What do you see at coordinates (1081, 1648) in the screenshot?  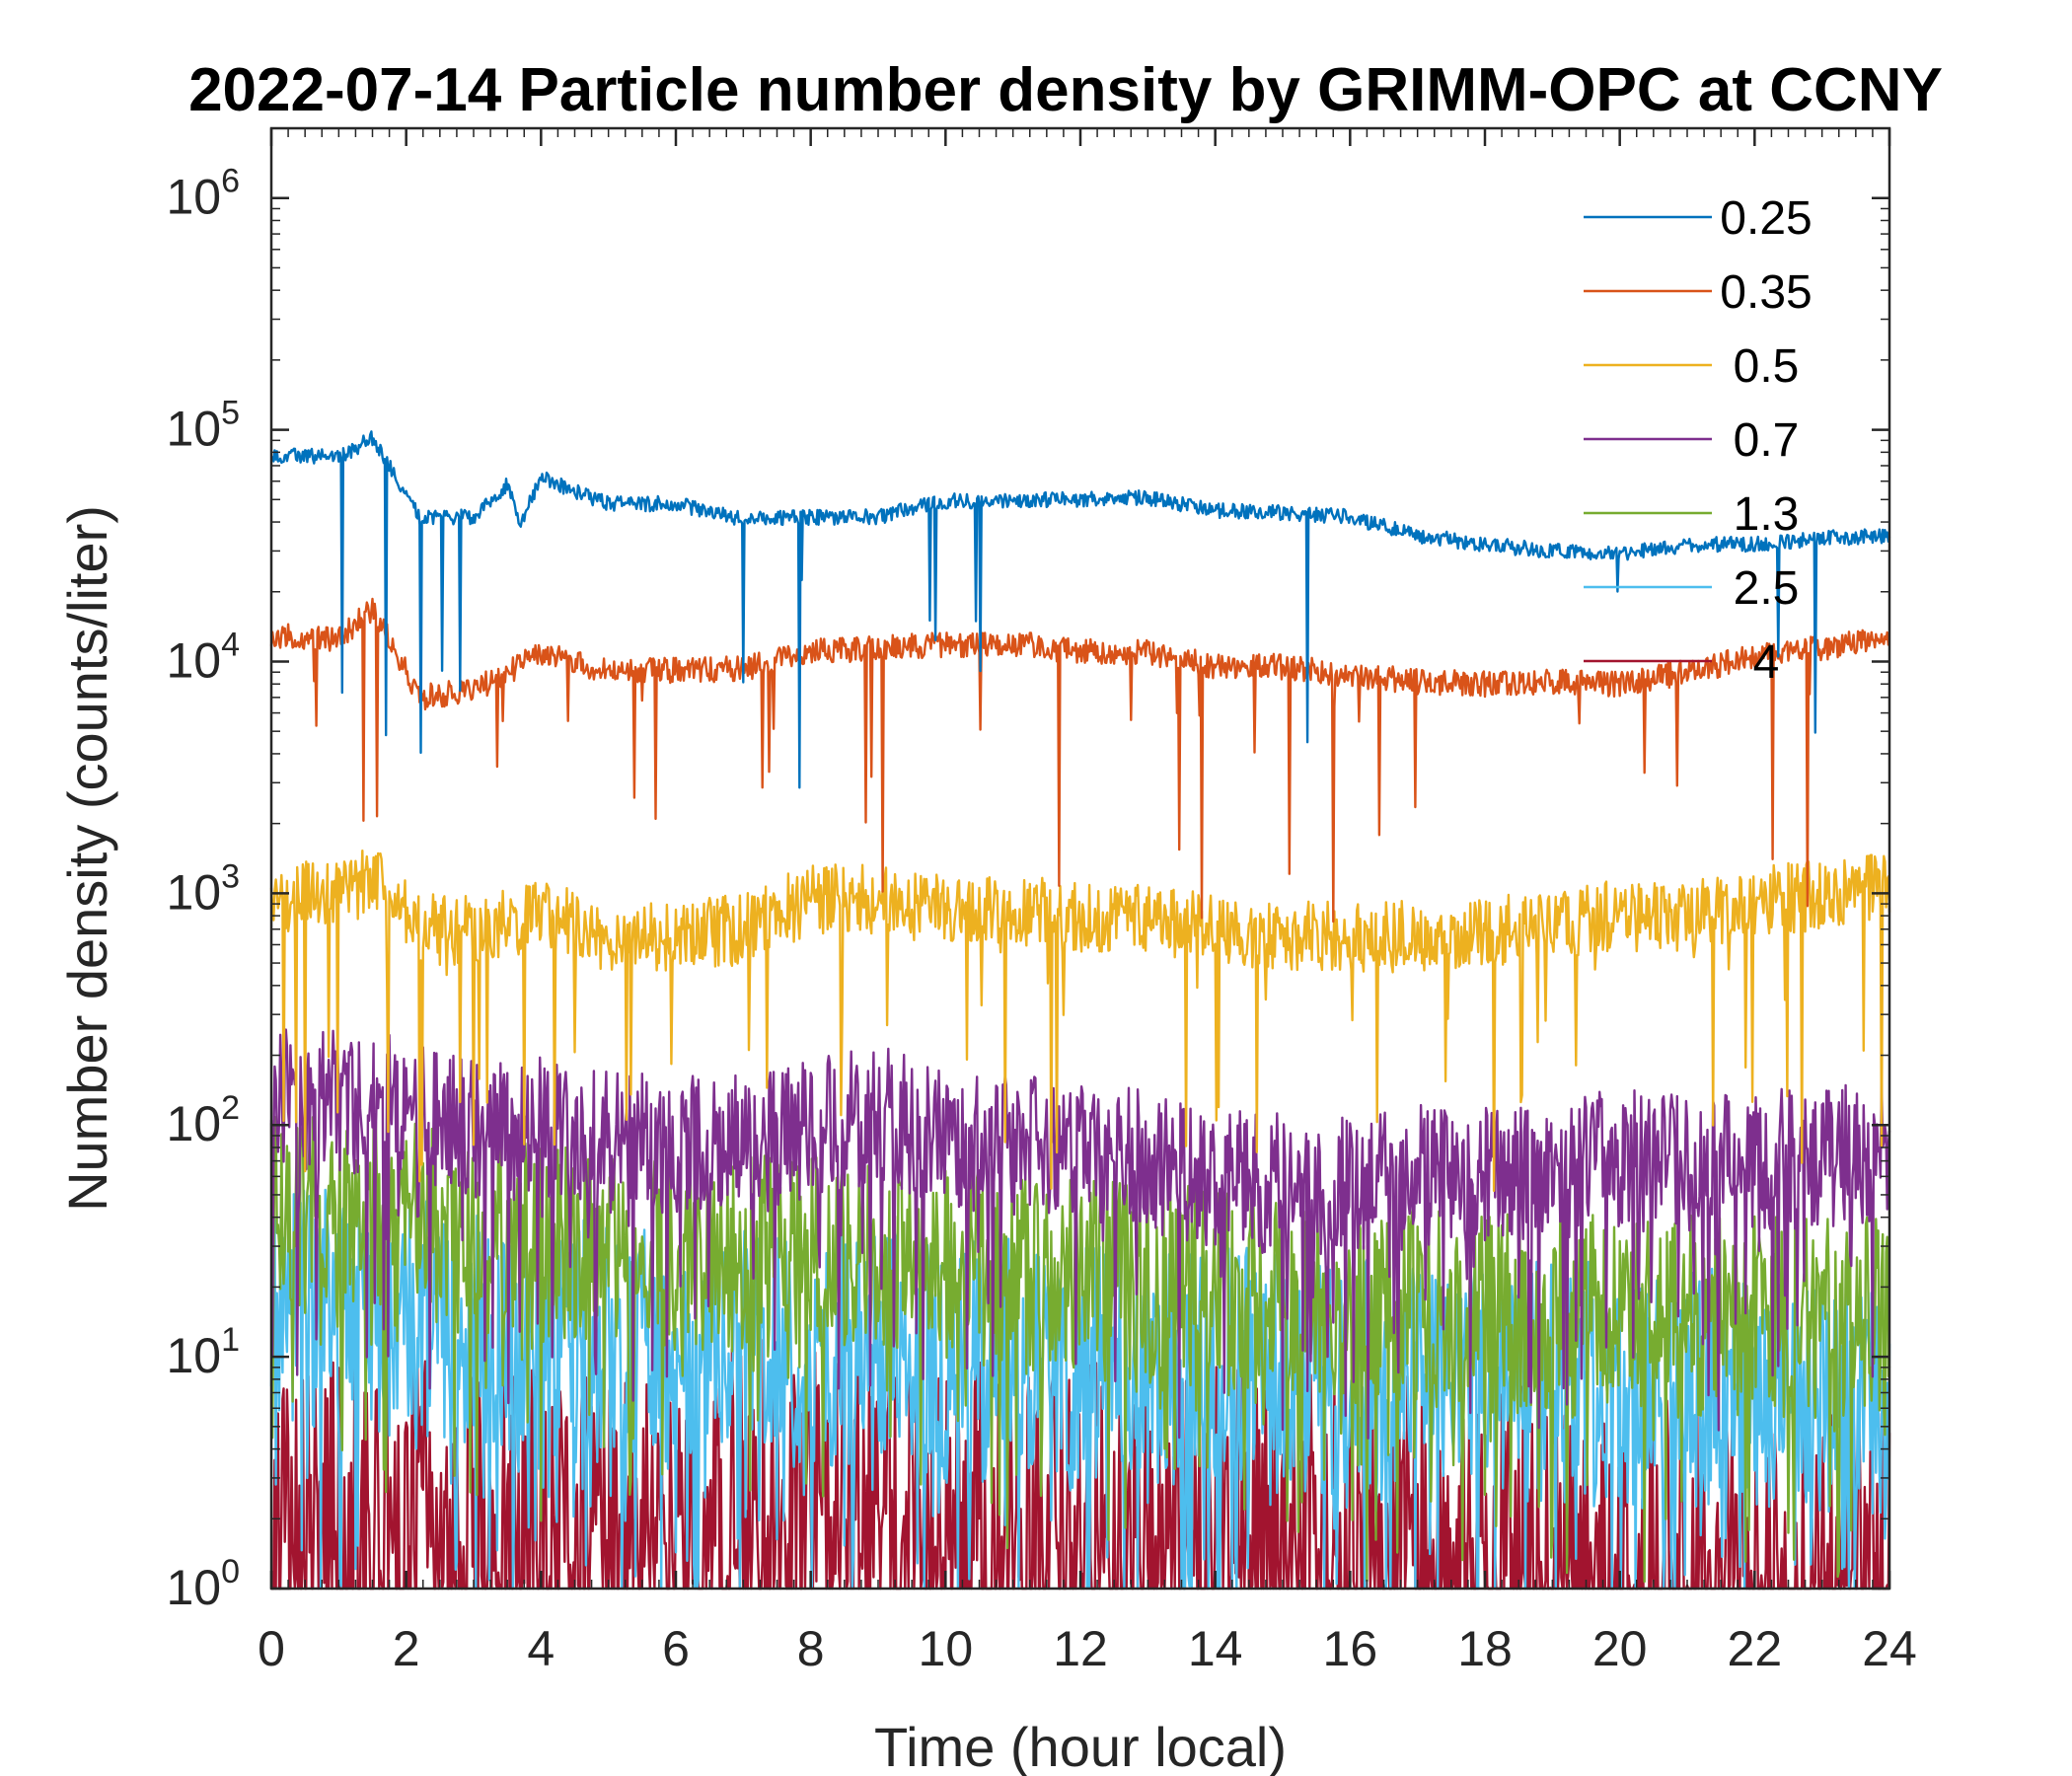 I see `x-tick-label: 12` at bounding box center [1081, 1648].